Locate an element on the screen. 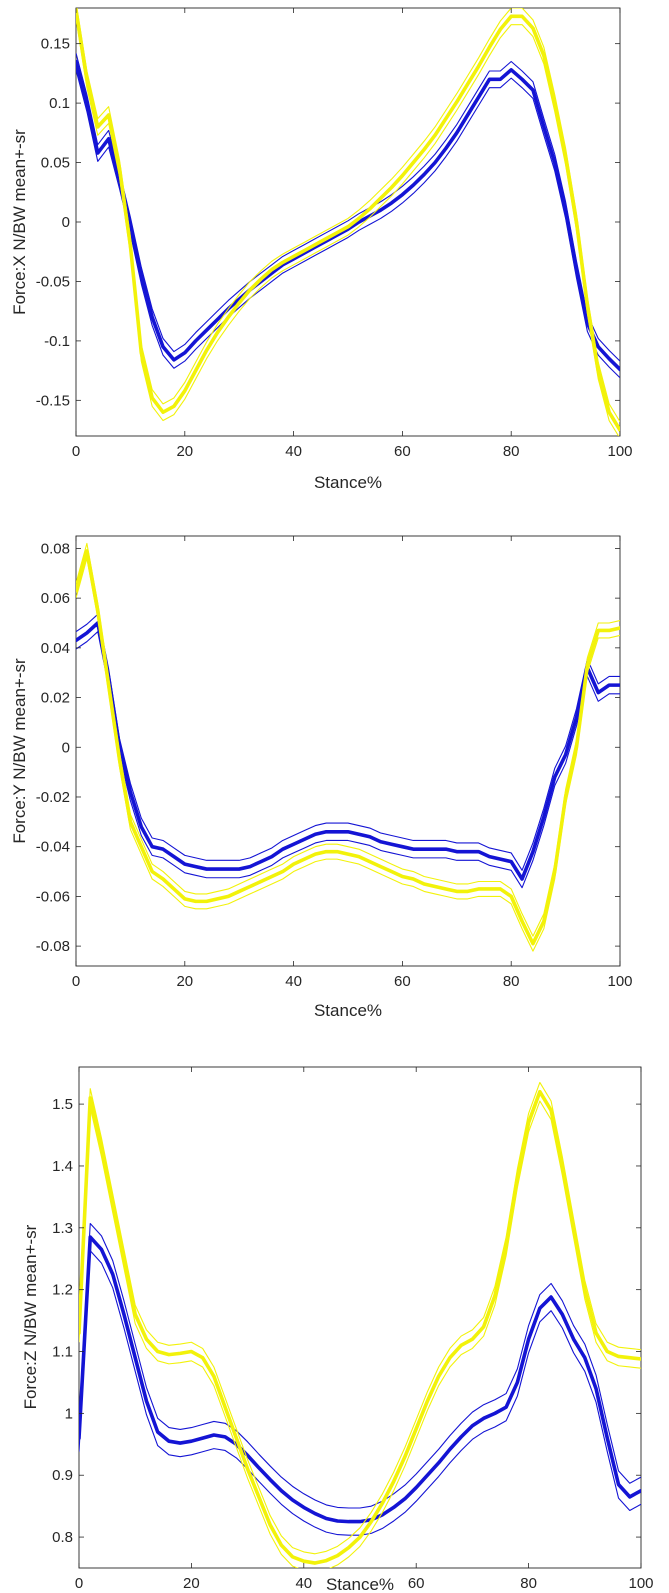  force-x-y-tick-label: 0.15 is located at coordinates (55, 44).